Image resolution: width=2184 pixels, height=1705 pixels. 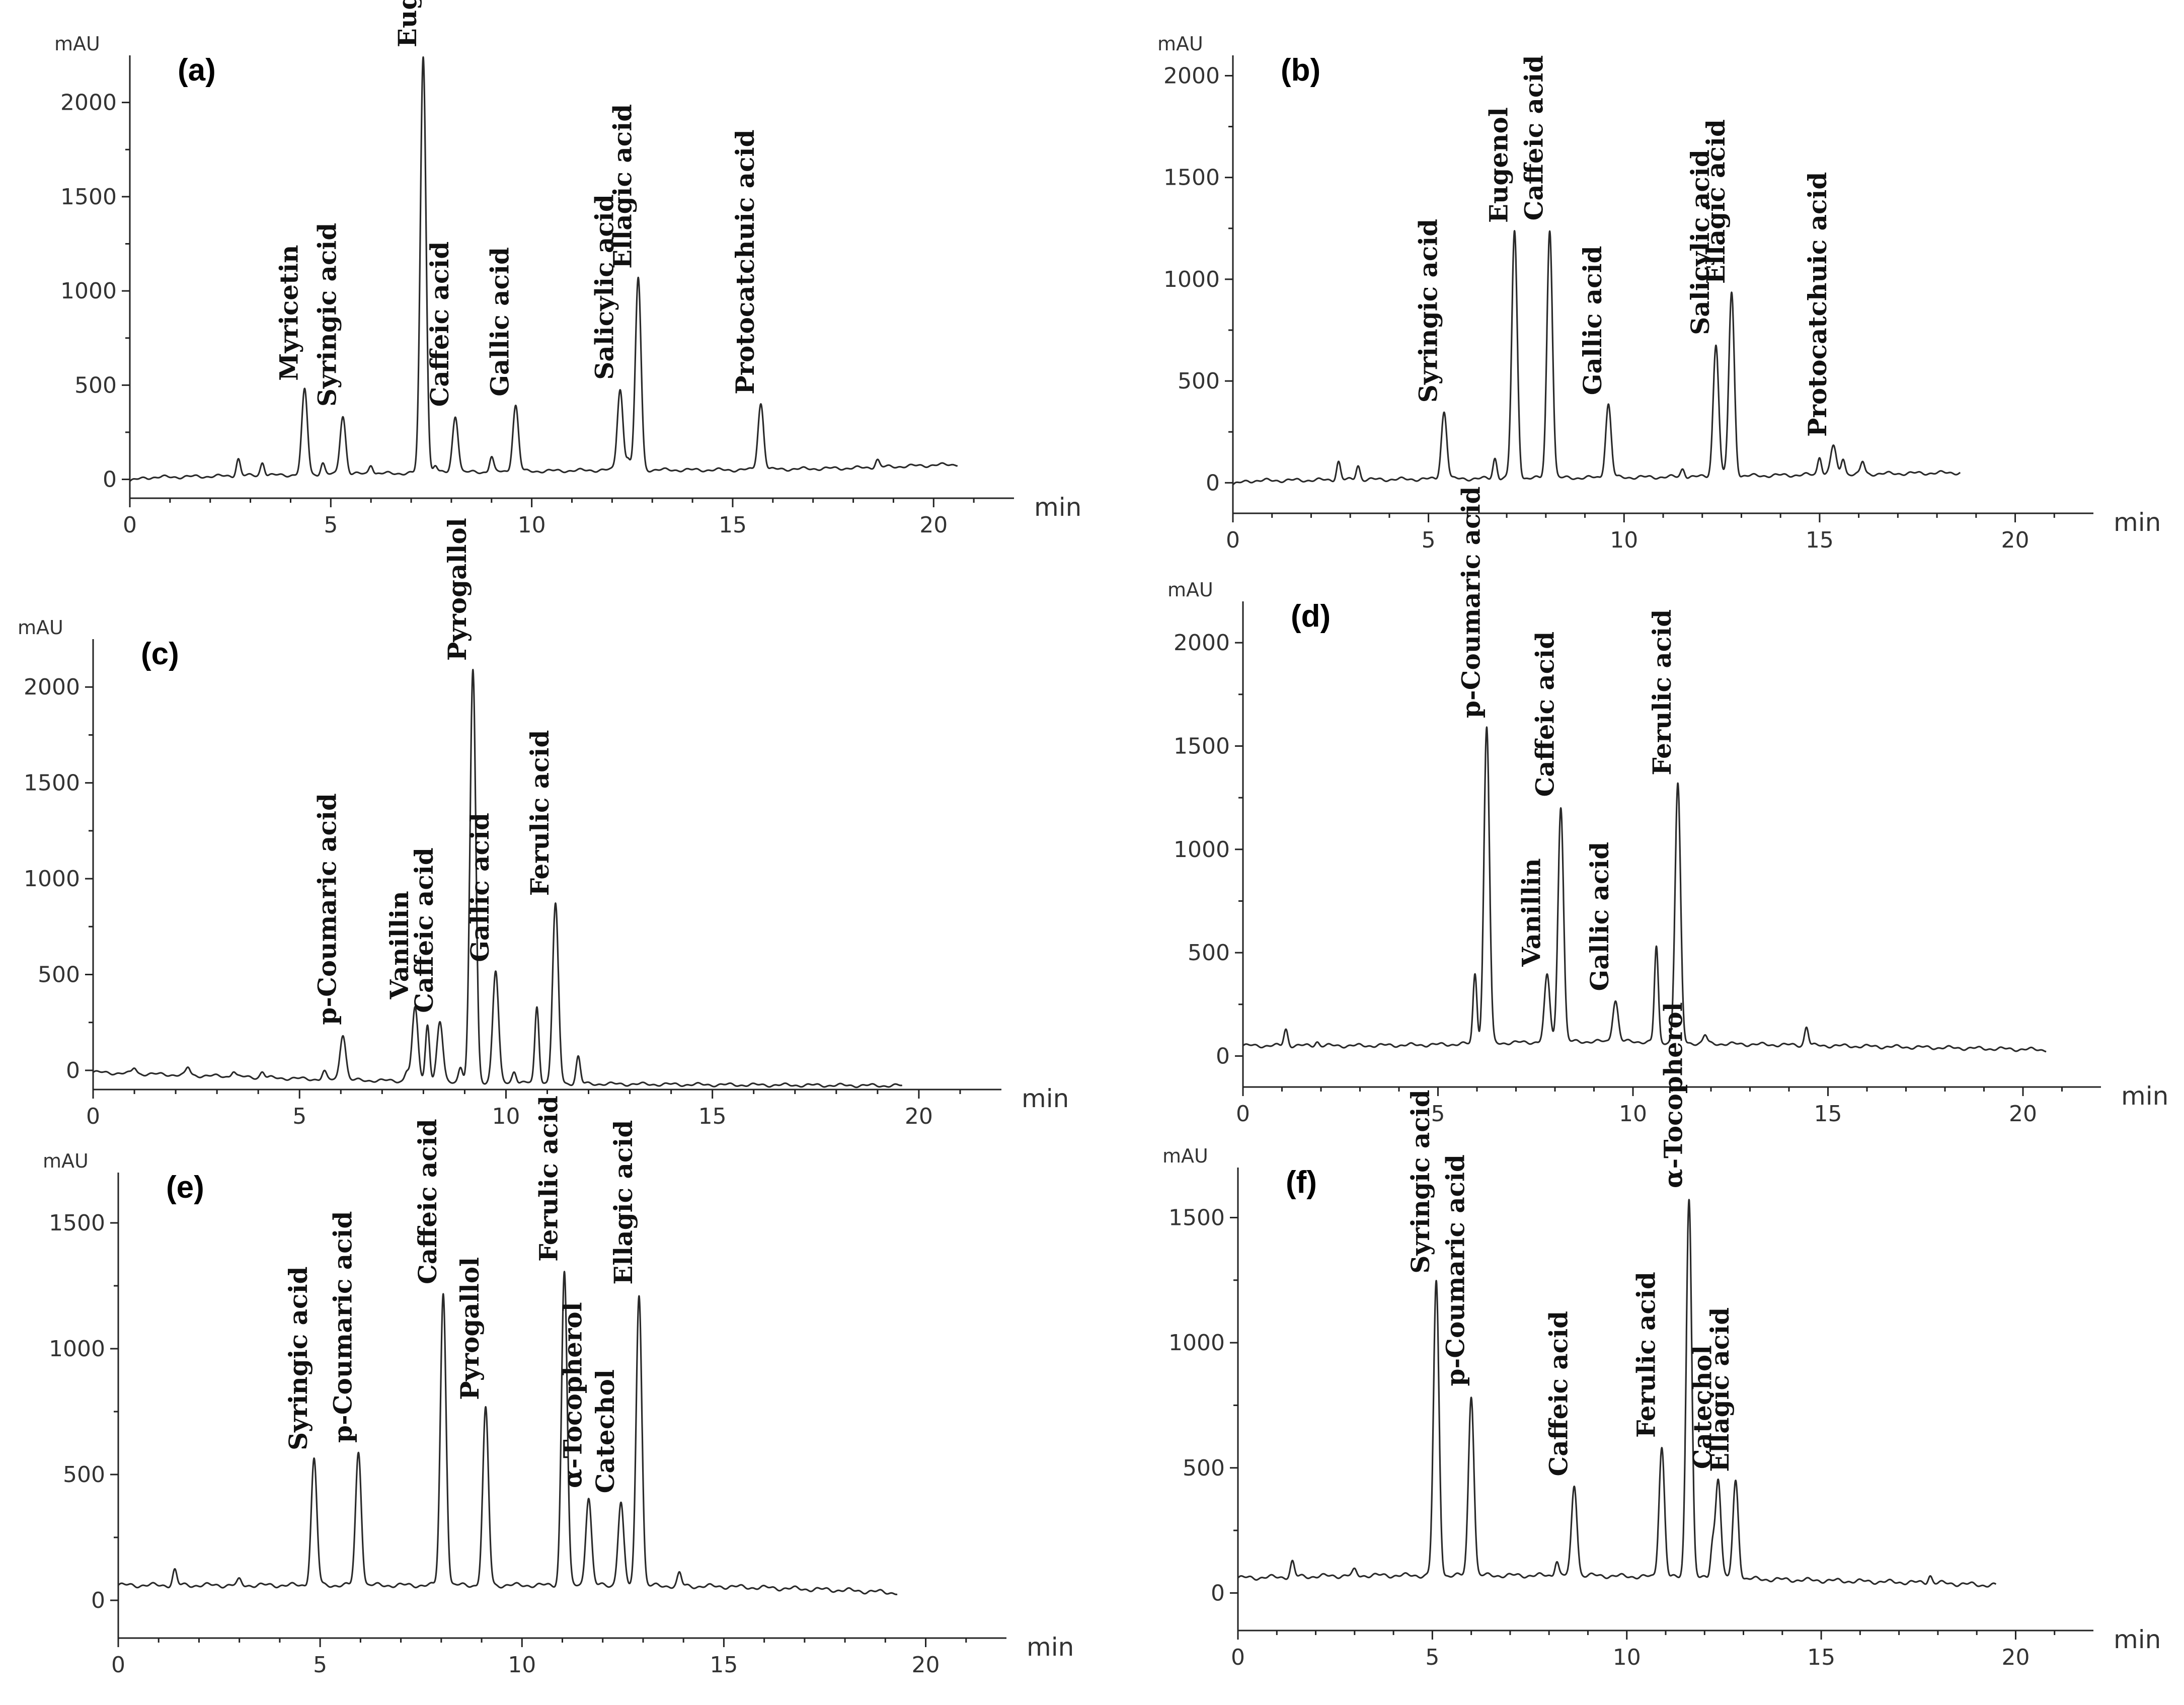 What do you see at coordinates (288, 313) in the screenshot?
I see `peak-label: Myricetin` at bounding box center [288, 313].